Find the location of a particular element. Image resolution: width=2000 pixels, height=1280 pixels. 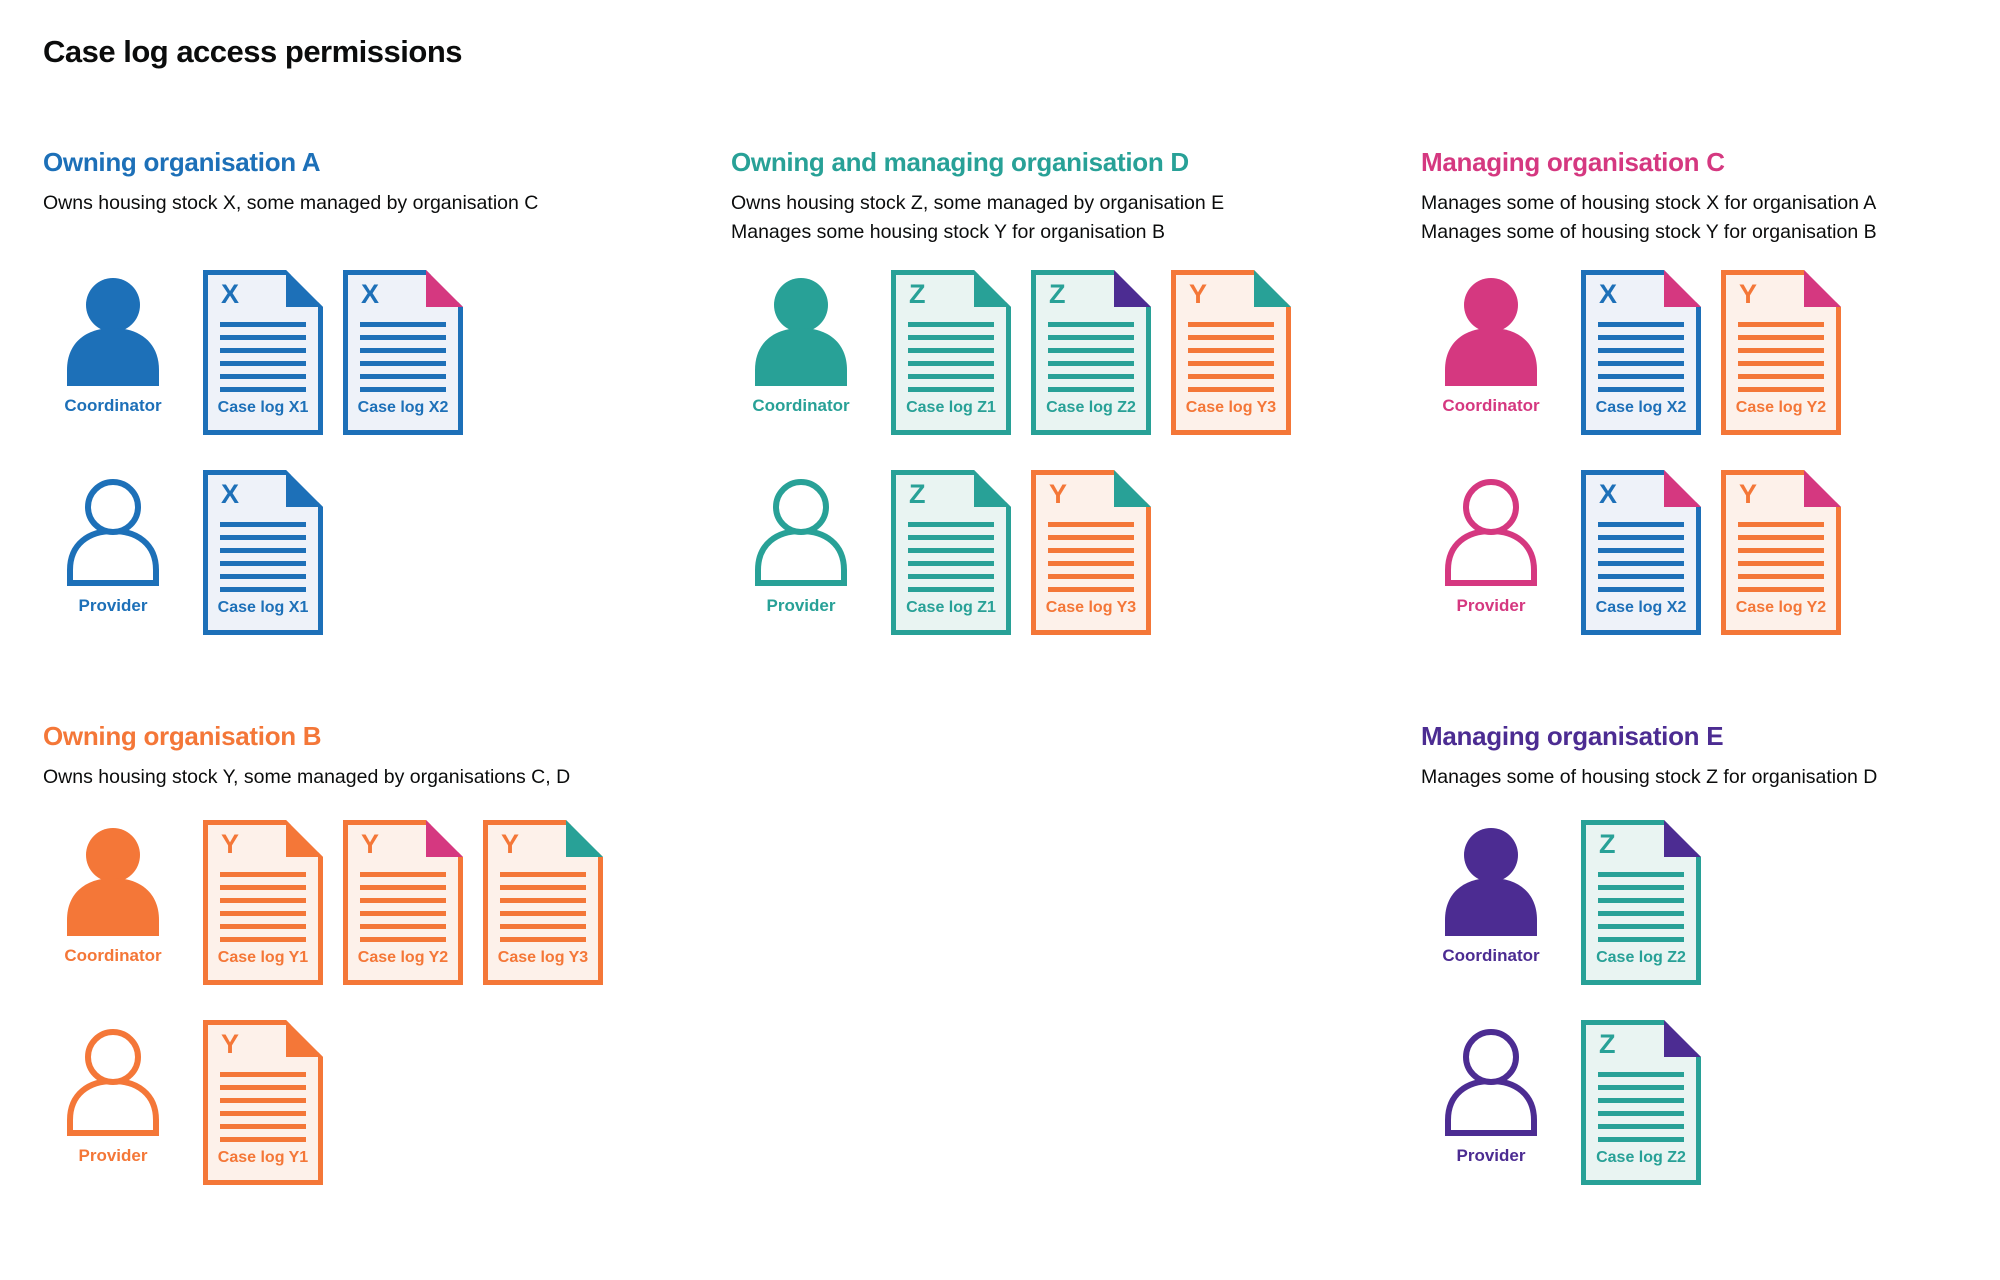

role-row-coordinator: Coordinator X Case log X1 X Case log X2 is located at coordinates (253, 352).